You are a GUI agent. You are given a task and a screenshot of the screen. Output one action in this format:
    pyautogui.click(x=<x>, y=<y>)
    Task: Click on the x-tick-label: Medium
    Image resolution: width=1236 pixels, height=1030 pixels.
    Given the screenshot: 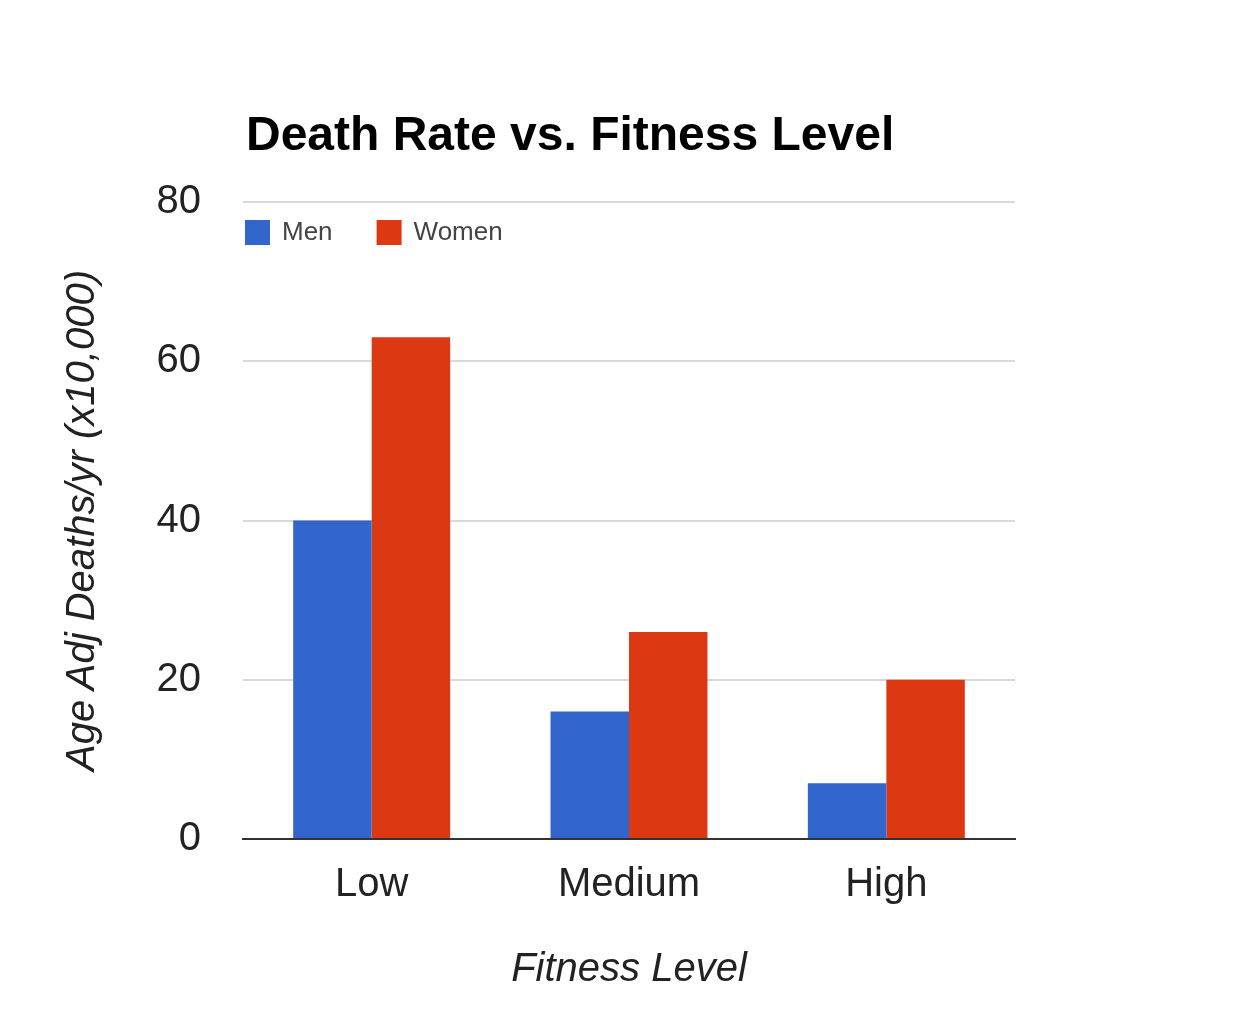 What is the action you would take?
    pyautogui.click(x=629, y=882)
    